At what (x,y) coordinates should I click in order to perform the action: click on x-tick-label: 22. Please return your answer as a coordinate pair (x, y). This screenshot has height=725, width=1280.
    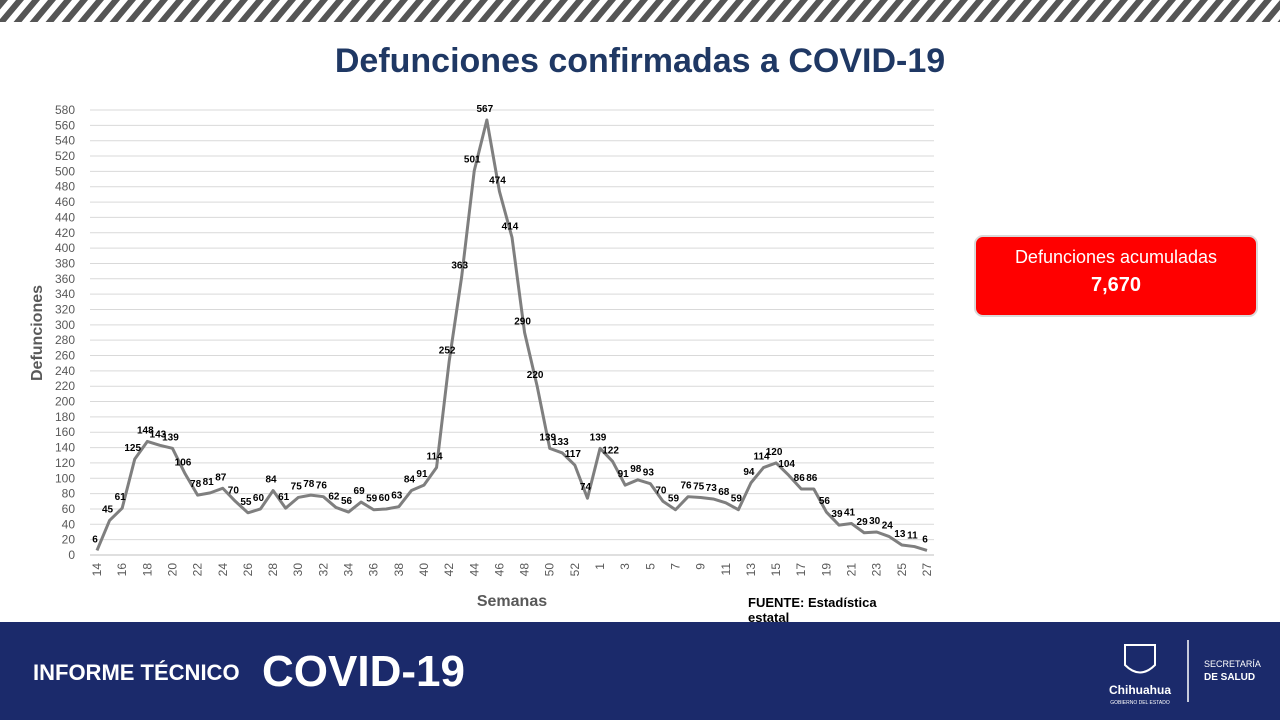
    Looking at the image, I should click on (198, 570).